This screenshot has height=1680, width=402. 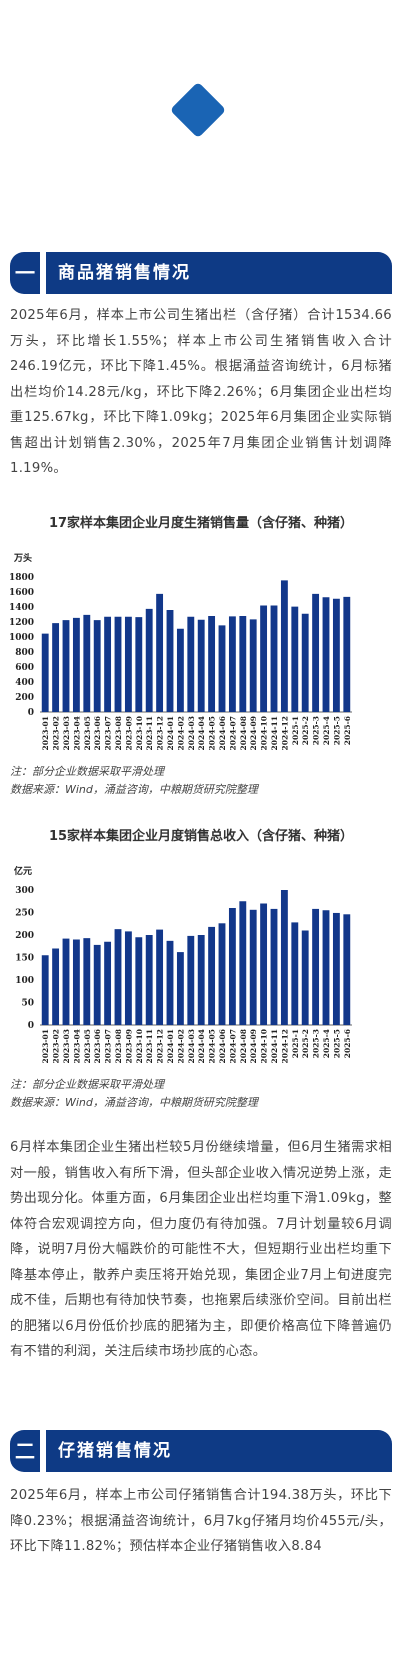 What do you see at coordinates (326, 1043) in the screenshot?
I see `chart-2-xtick: 2025-4` at bounding box center [326, 1043].